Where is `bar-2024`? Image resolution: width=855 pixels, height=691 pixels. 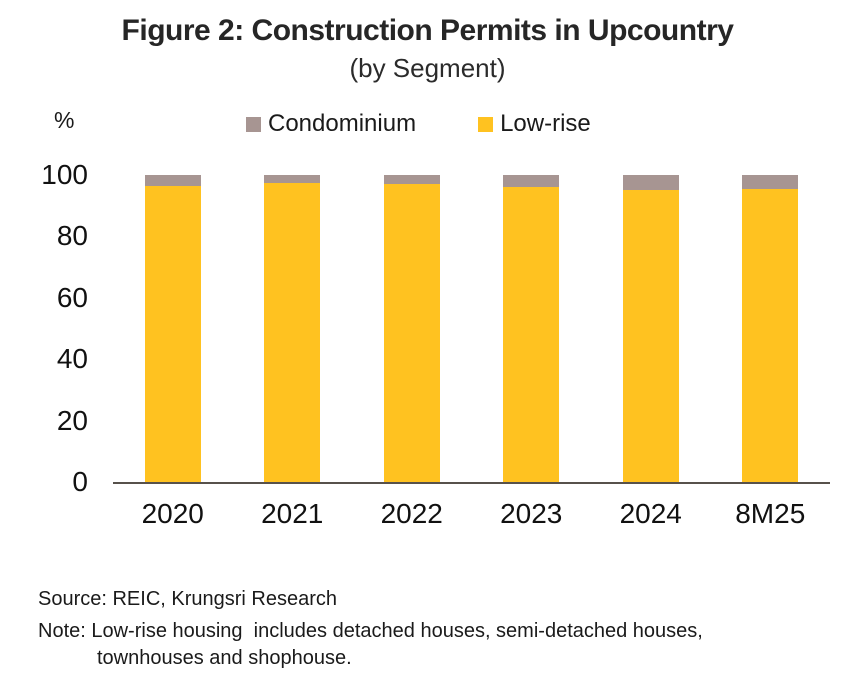
bar-2024 is located at coordinates (650, 328).